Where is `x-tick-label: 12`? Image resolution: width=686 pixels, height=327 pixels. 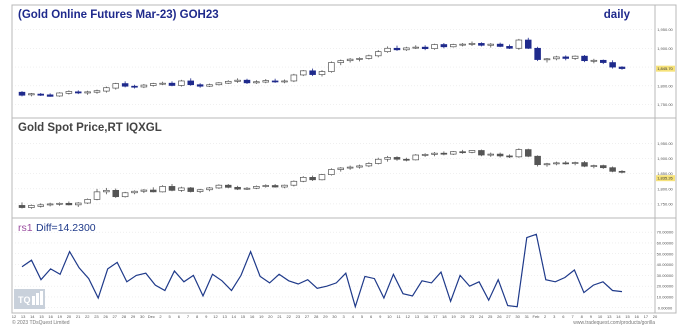
x-tick-label: 12 is located at coordinates (14, 316).